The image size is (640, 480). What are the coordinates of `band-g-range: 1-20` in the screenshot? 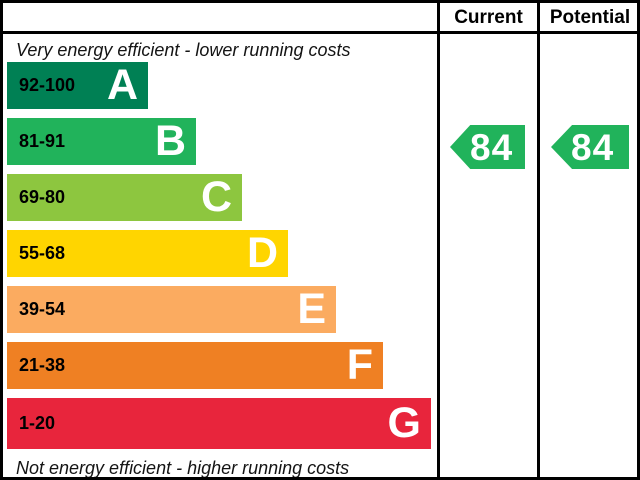 It's located at (37, 423).